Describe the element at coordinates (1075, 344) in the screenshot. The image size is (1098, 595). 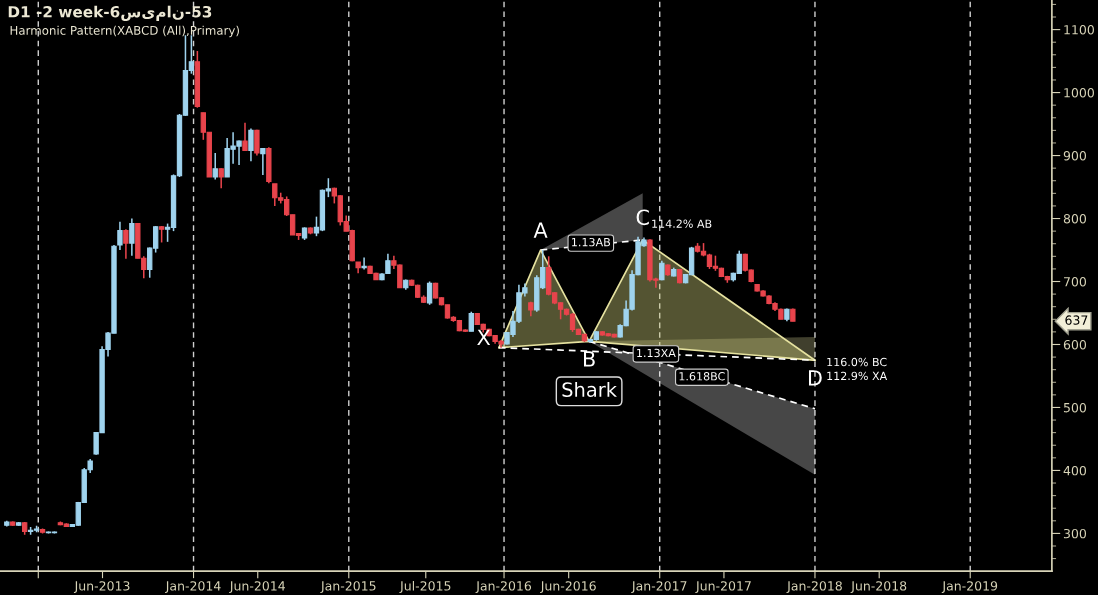
I see `y-tick-label: 600` at that location.